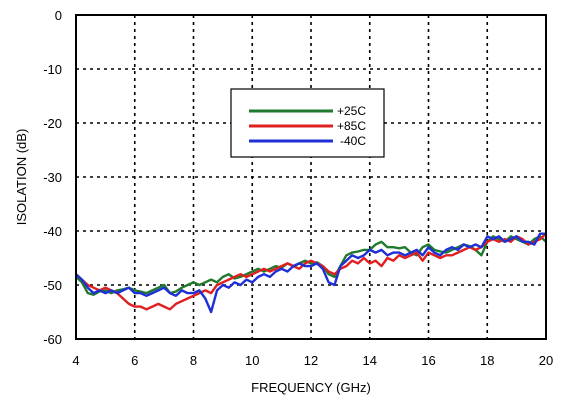  I want to click on legend: +25C+85C-40C, so click(307, 123).